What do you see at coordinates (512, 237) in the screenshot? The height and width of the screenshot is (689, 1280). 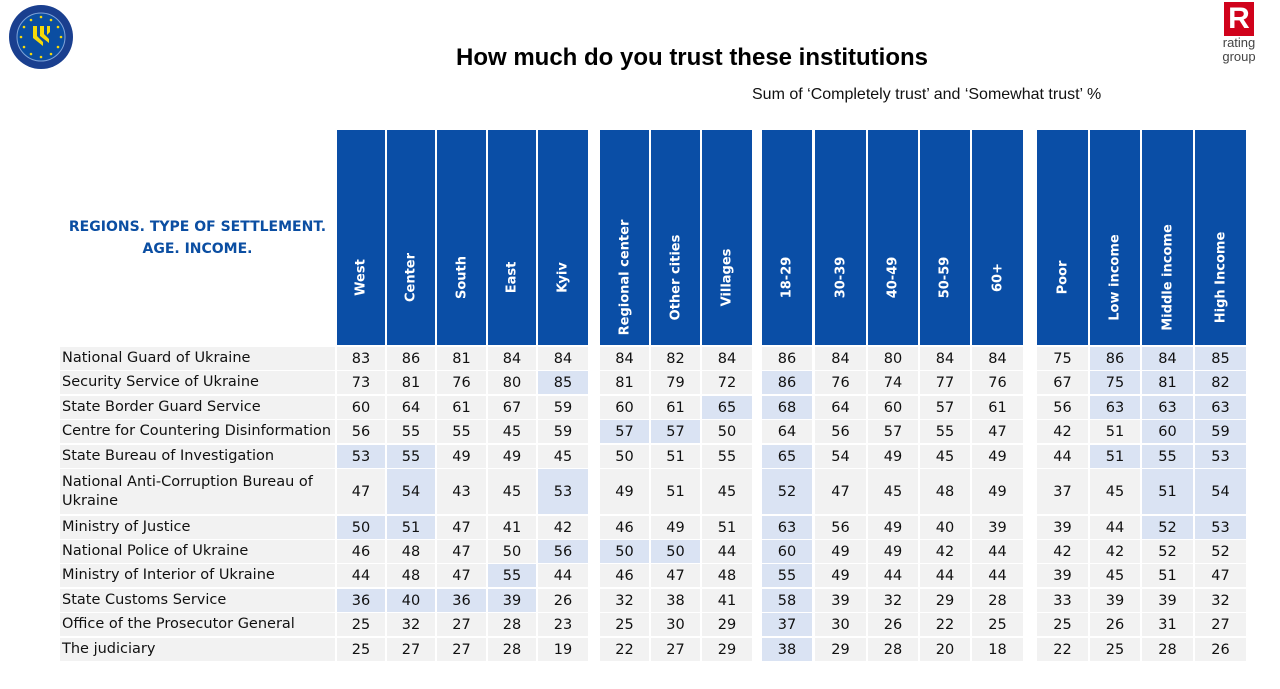 I see `column-header: East` at bounding box center [512, 237].